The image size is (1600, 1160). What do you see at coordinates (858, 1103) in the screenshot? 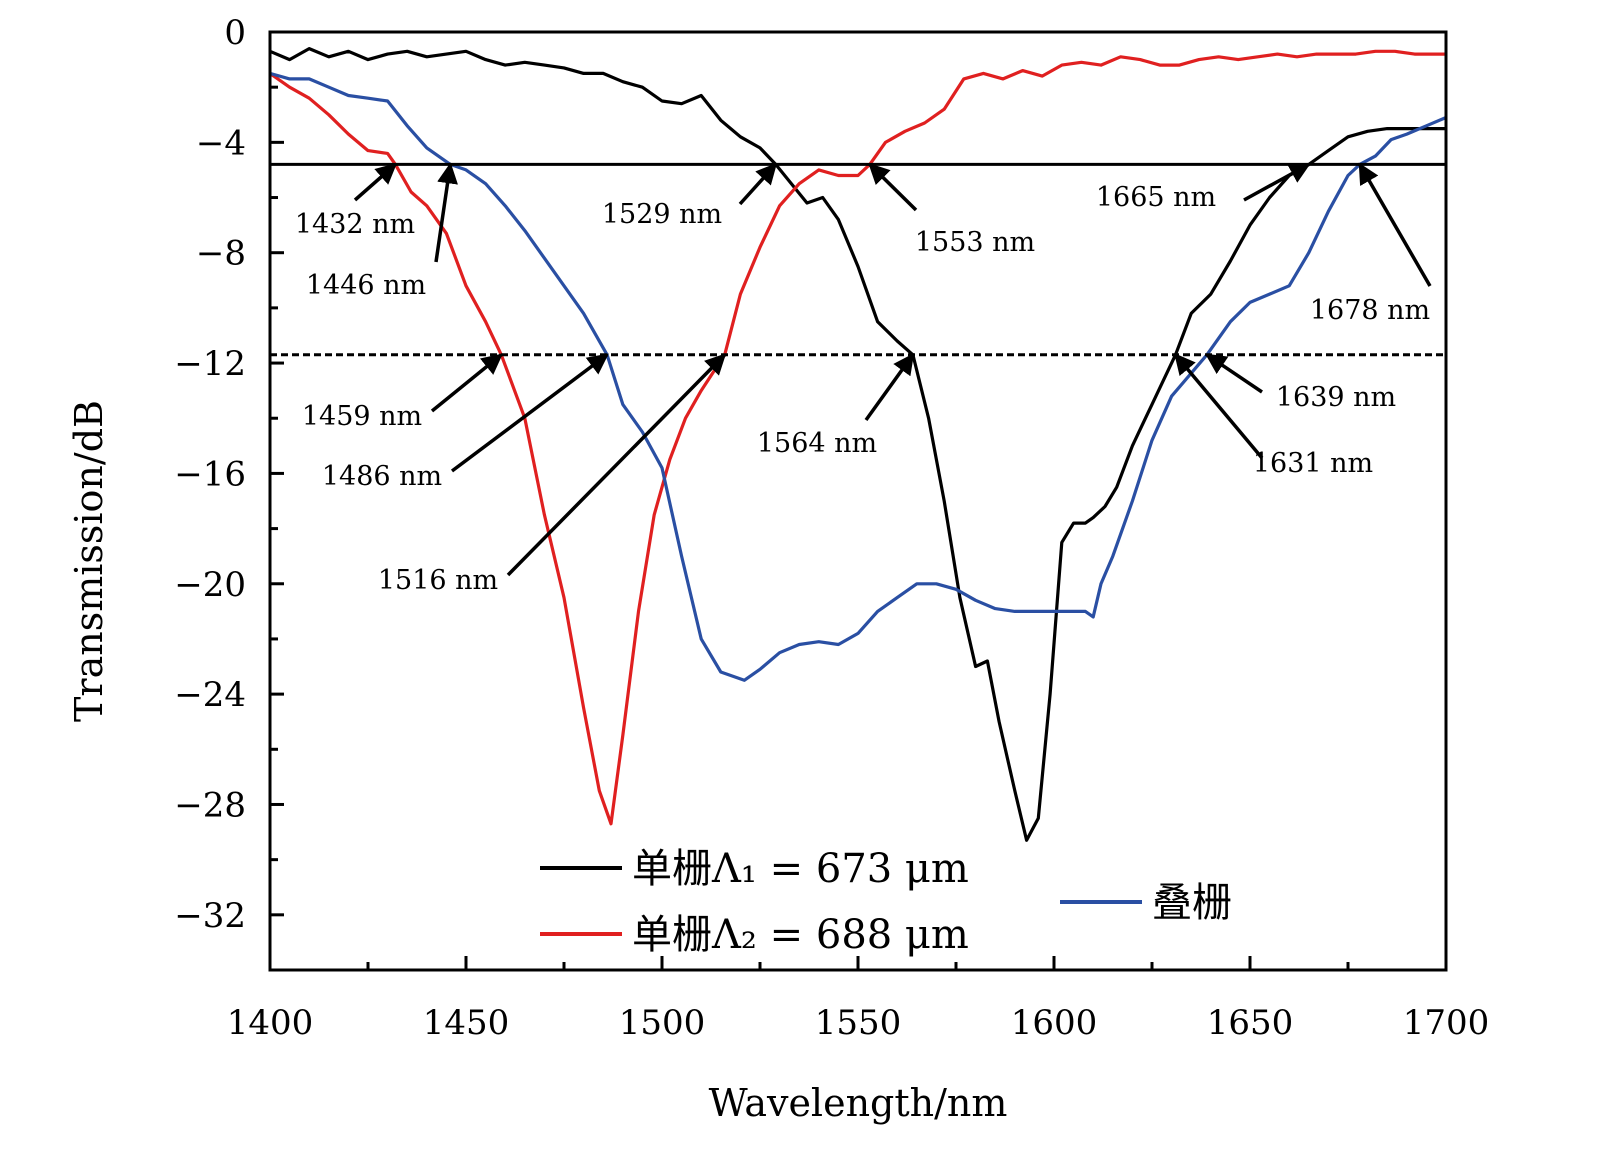
I see `x-axis-title: Wavelength/nm` at bounding box center [858, 1103].